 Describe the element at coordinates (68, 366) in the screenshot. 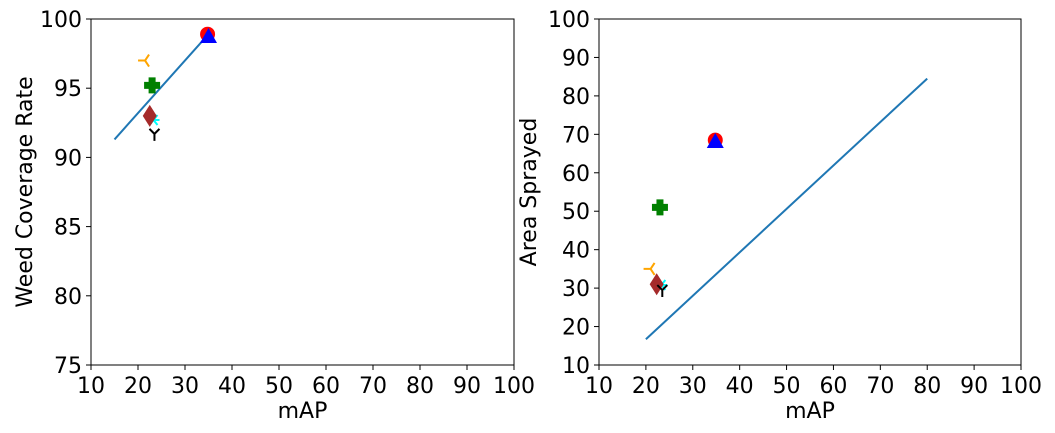

I see `y-tick-label: 75` at that location.